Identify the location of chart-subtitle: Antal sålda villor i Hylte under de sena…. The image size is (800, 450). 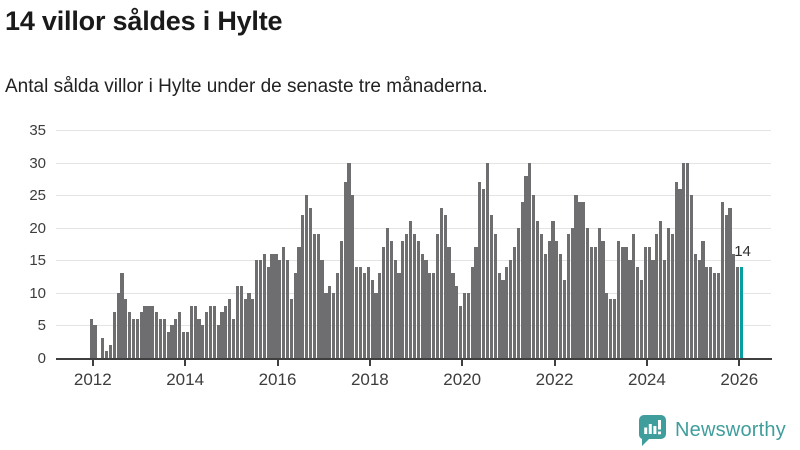
(246, 86).